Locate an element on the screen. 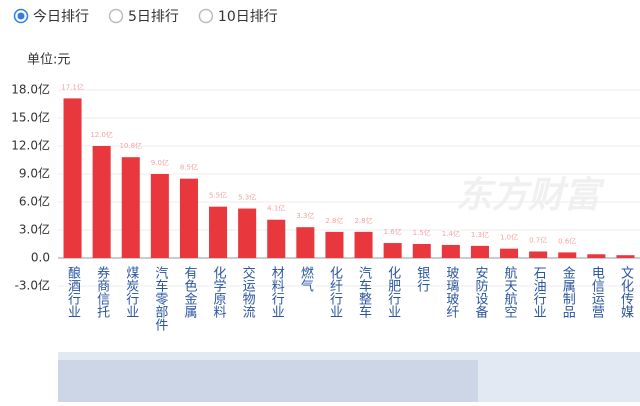  watermark: 东方财富 is located at coordinates (530, 195).